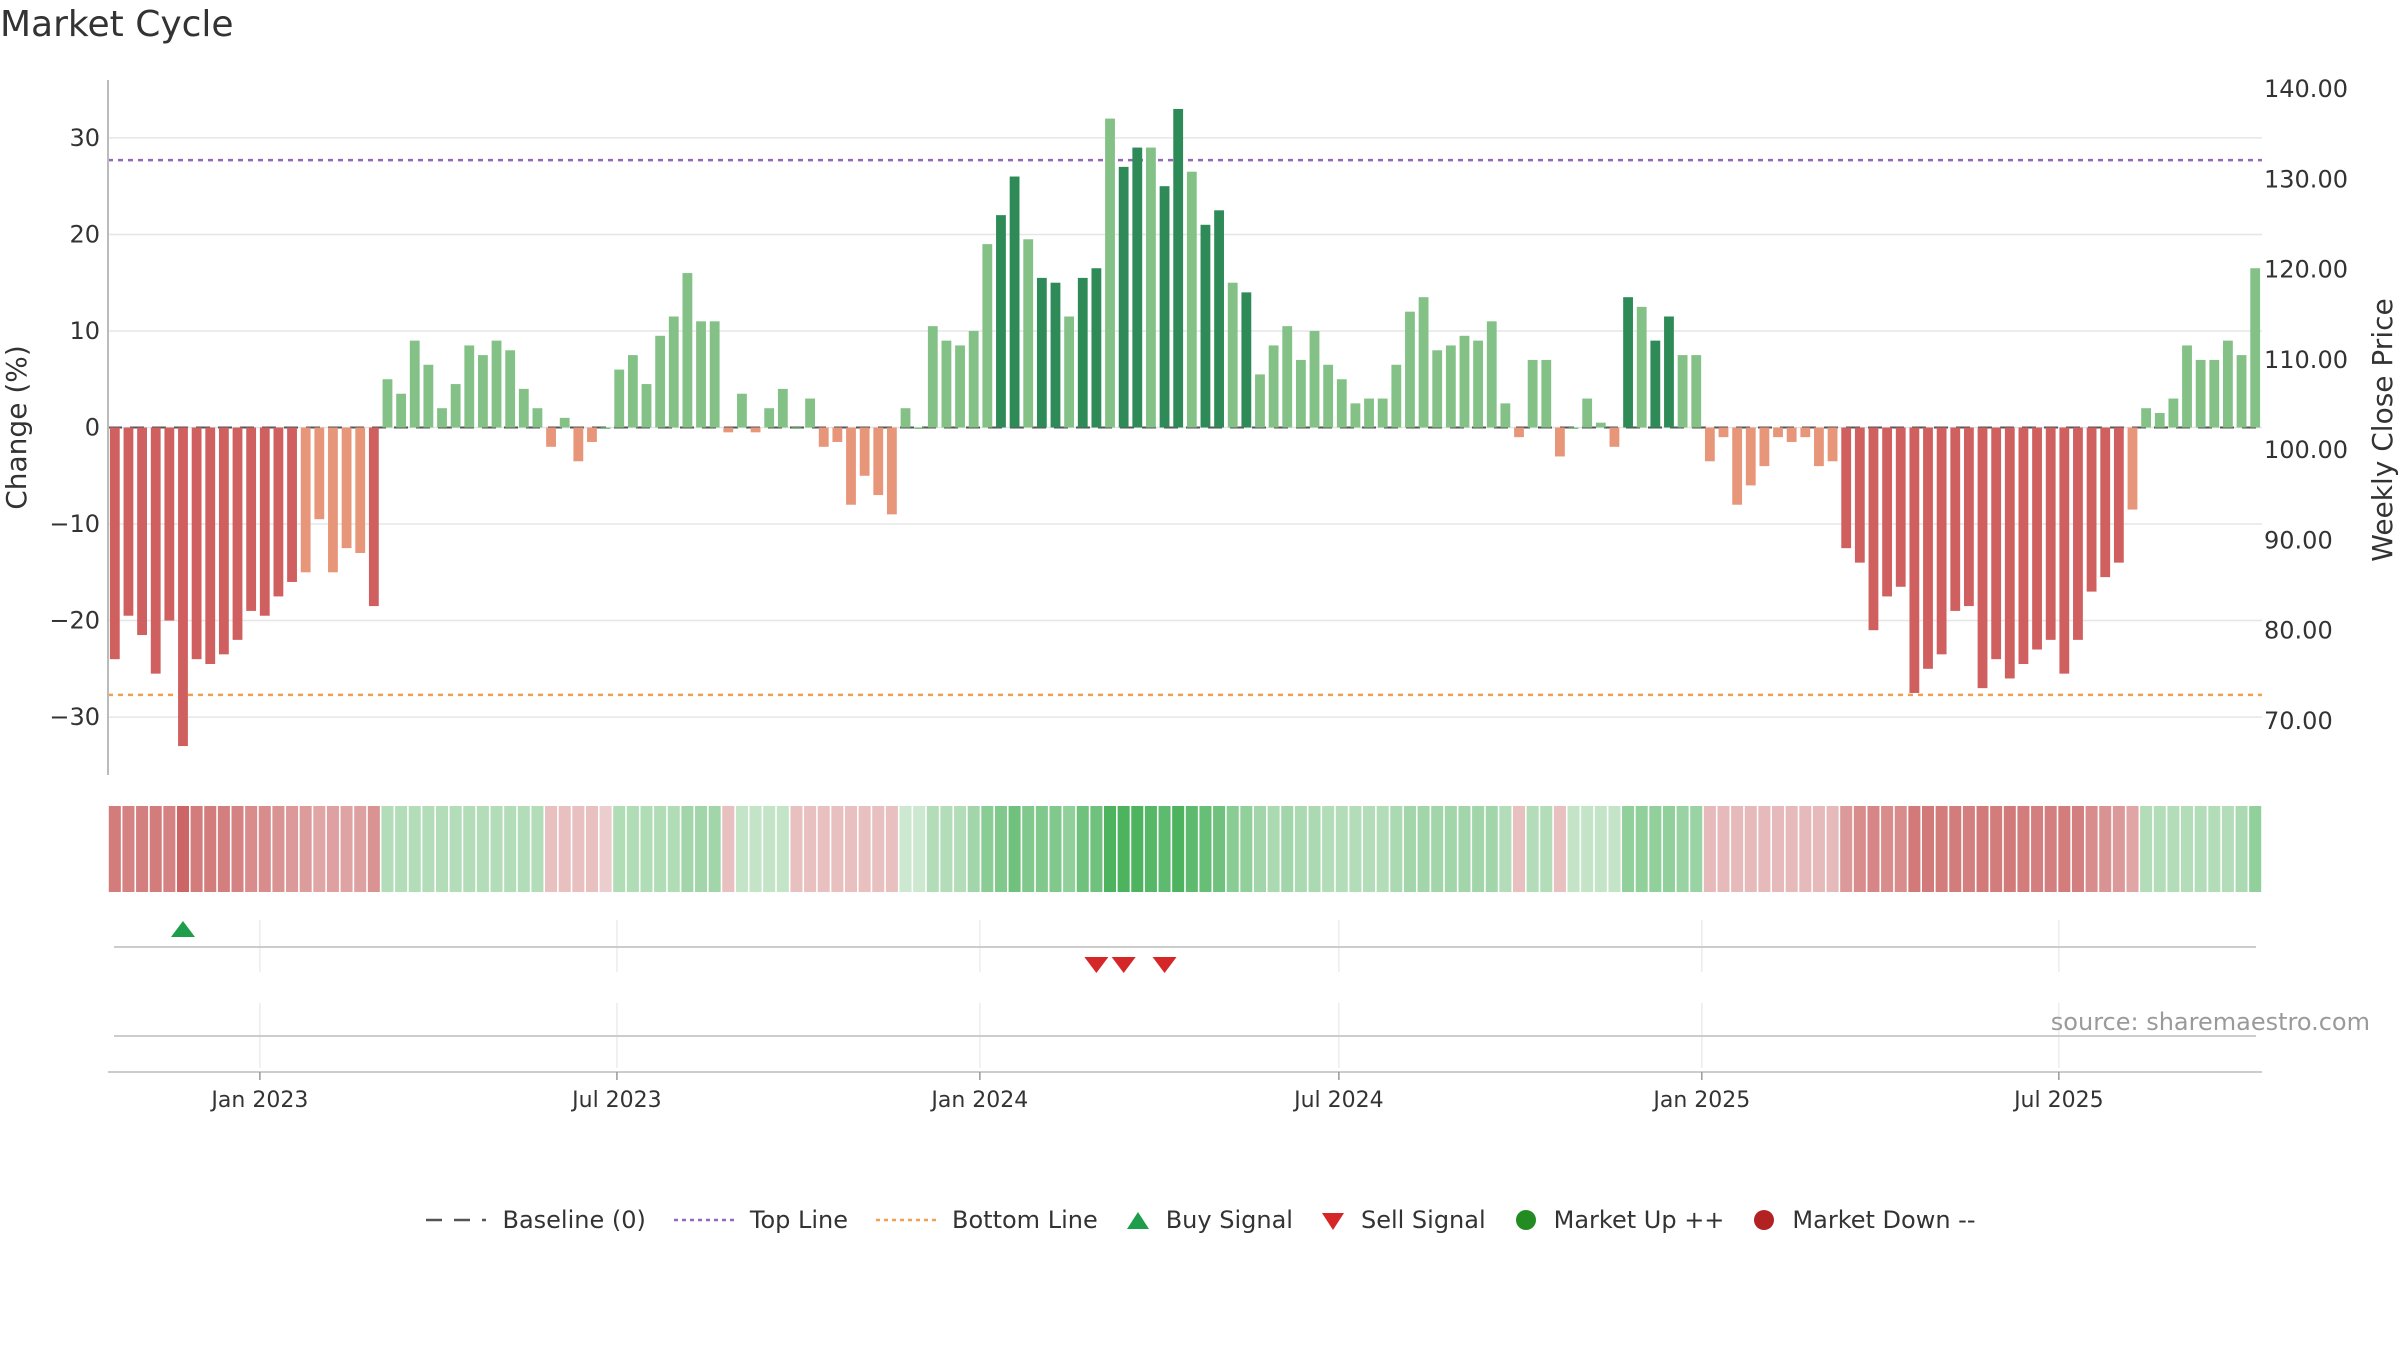 The image size is (2400, 1350). Describe the element at coordinates (2382, 429) in the screenshot. I see `y2-axis-label: Weekly Close Price` at that location.